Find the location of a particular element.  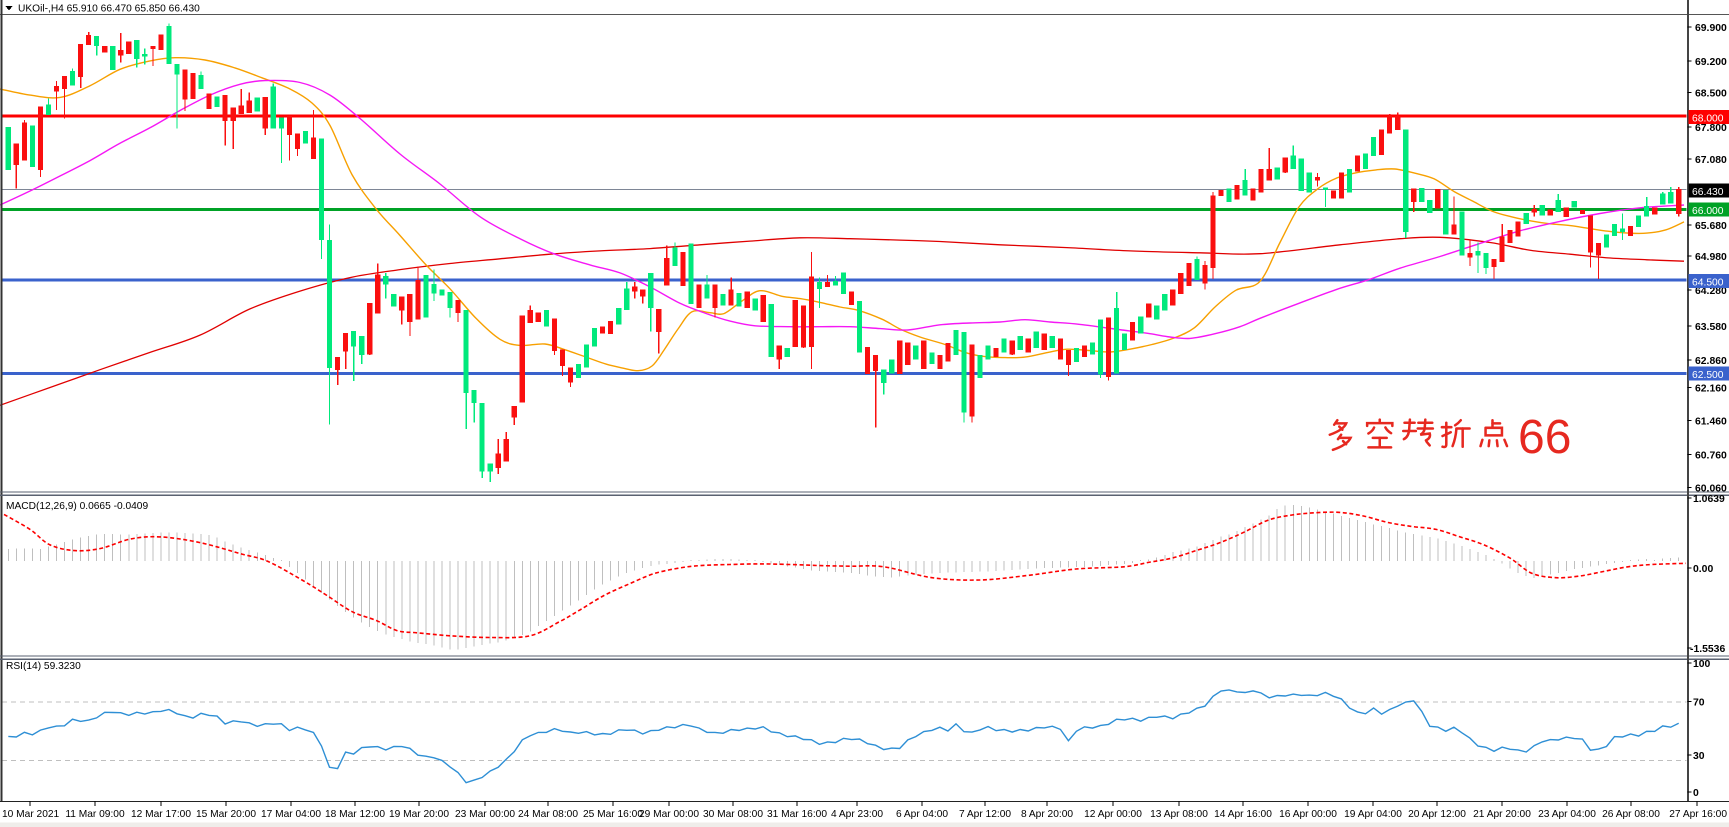

svg-text: 61.460 is located at coordinates (1711, 422).